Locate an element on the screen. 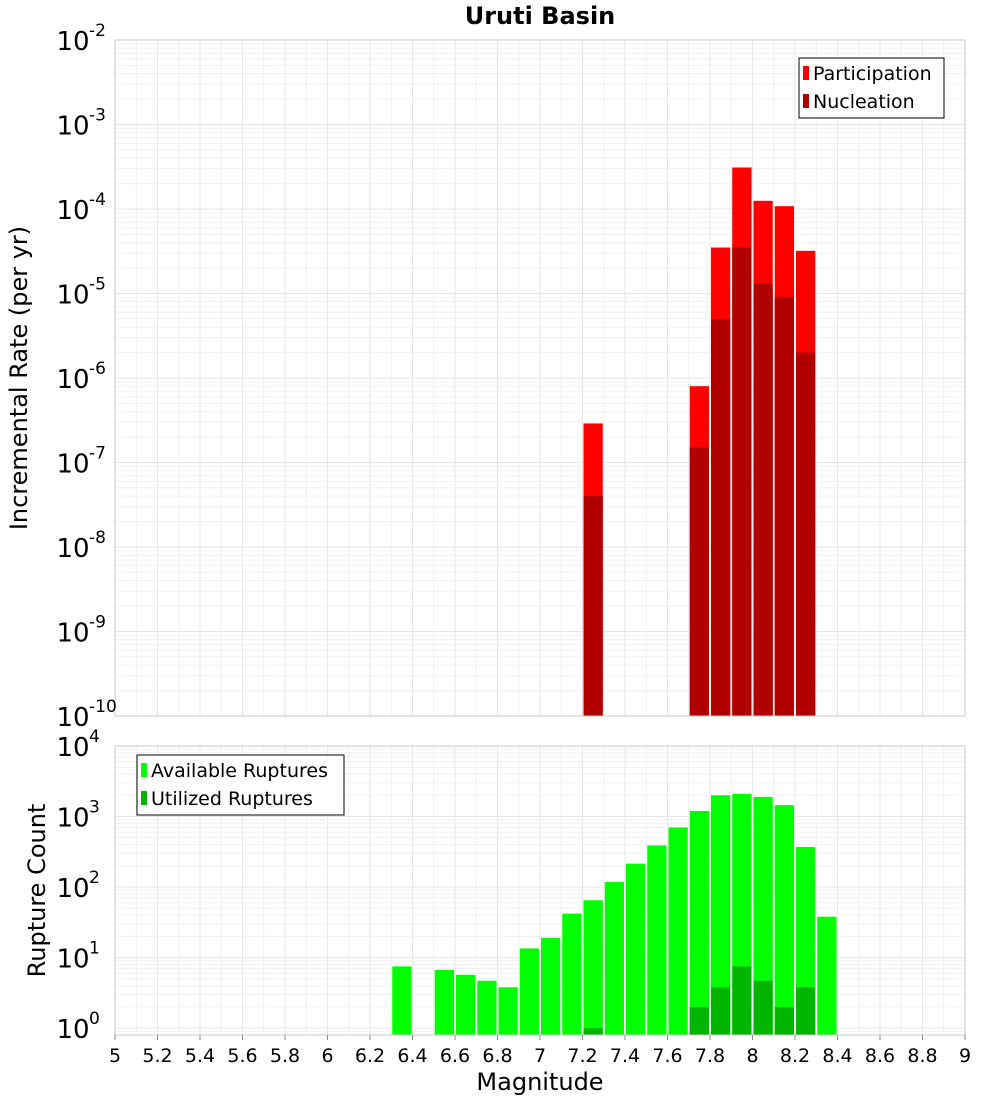  legend-label: Participation is located at coordinates (872, 74).